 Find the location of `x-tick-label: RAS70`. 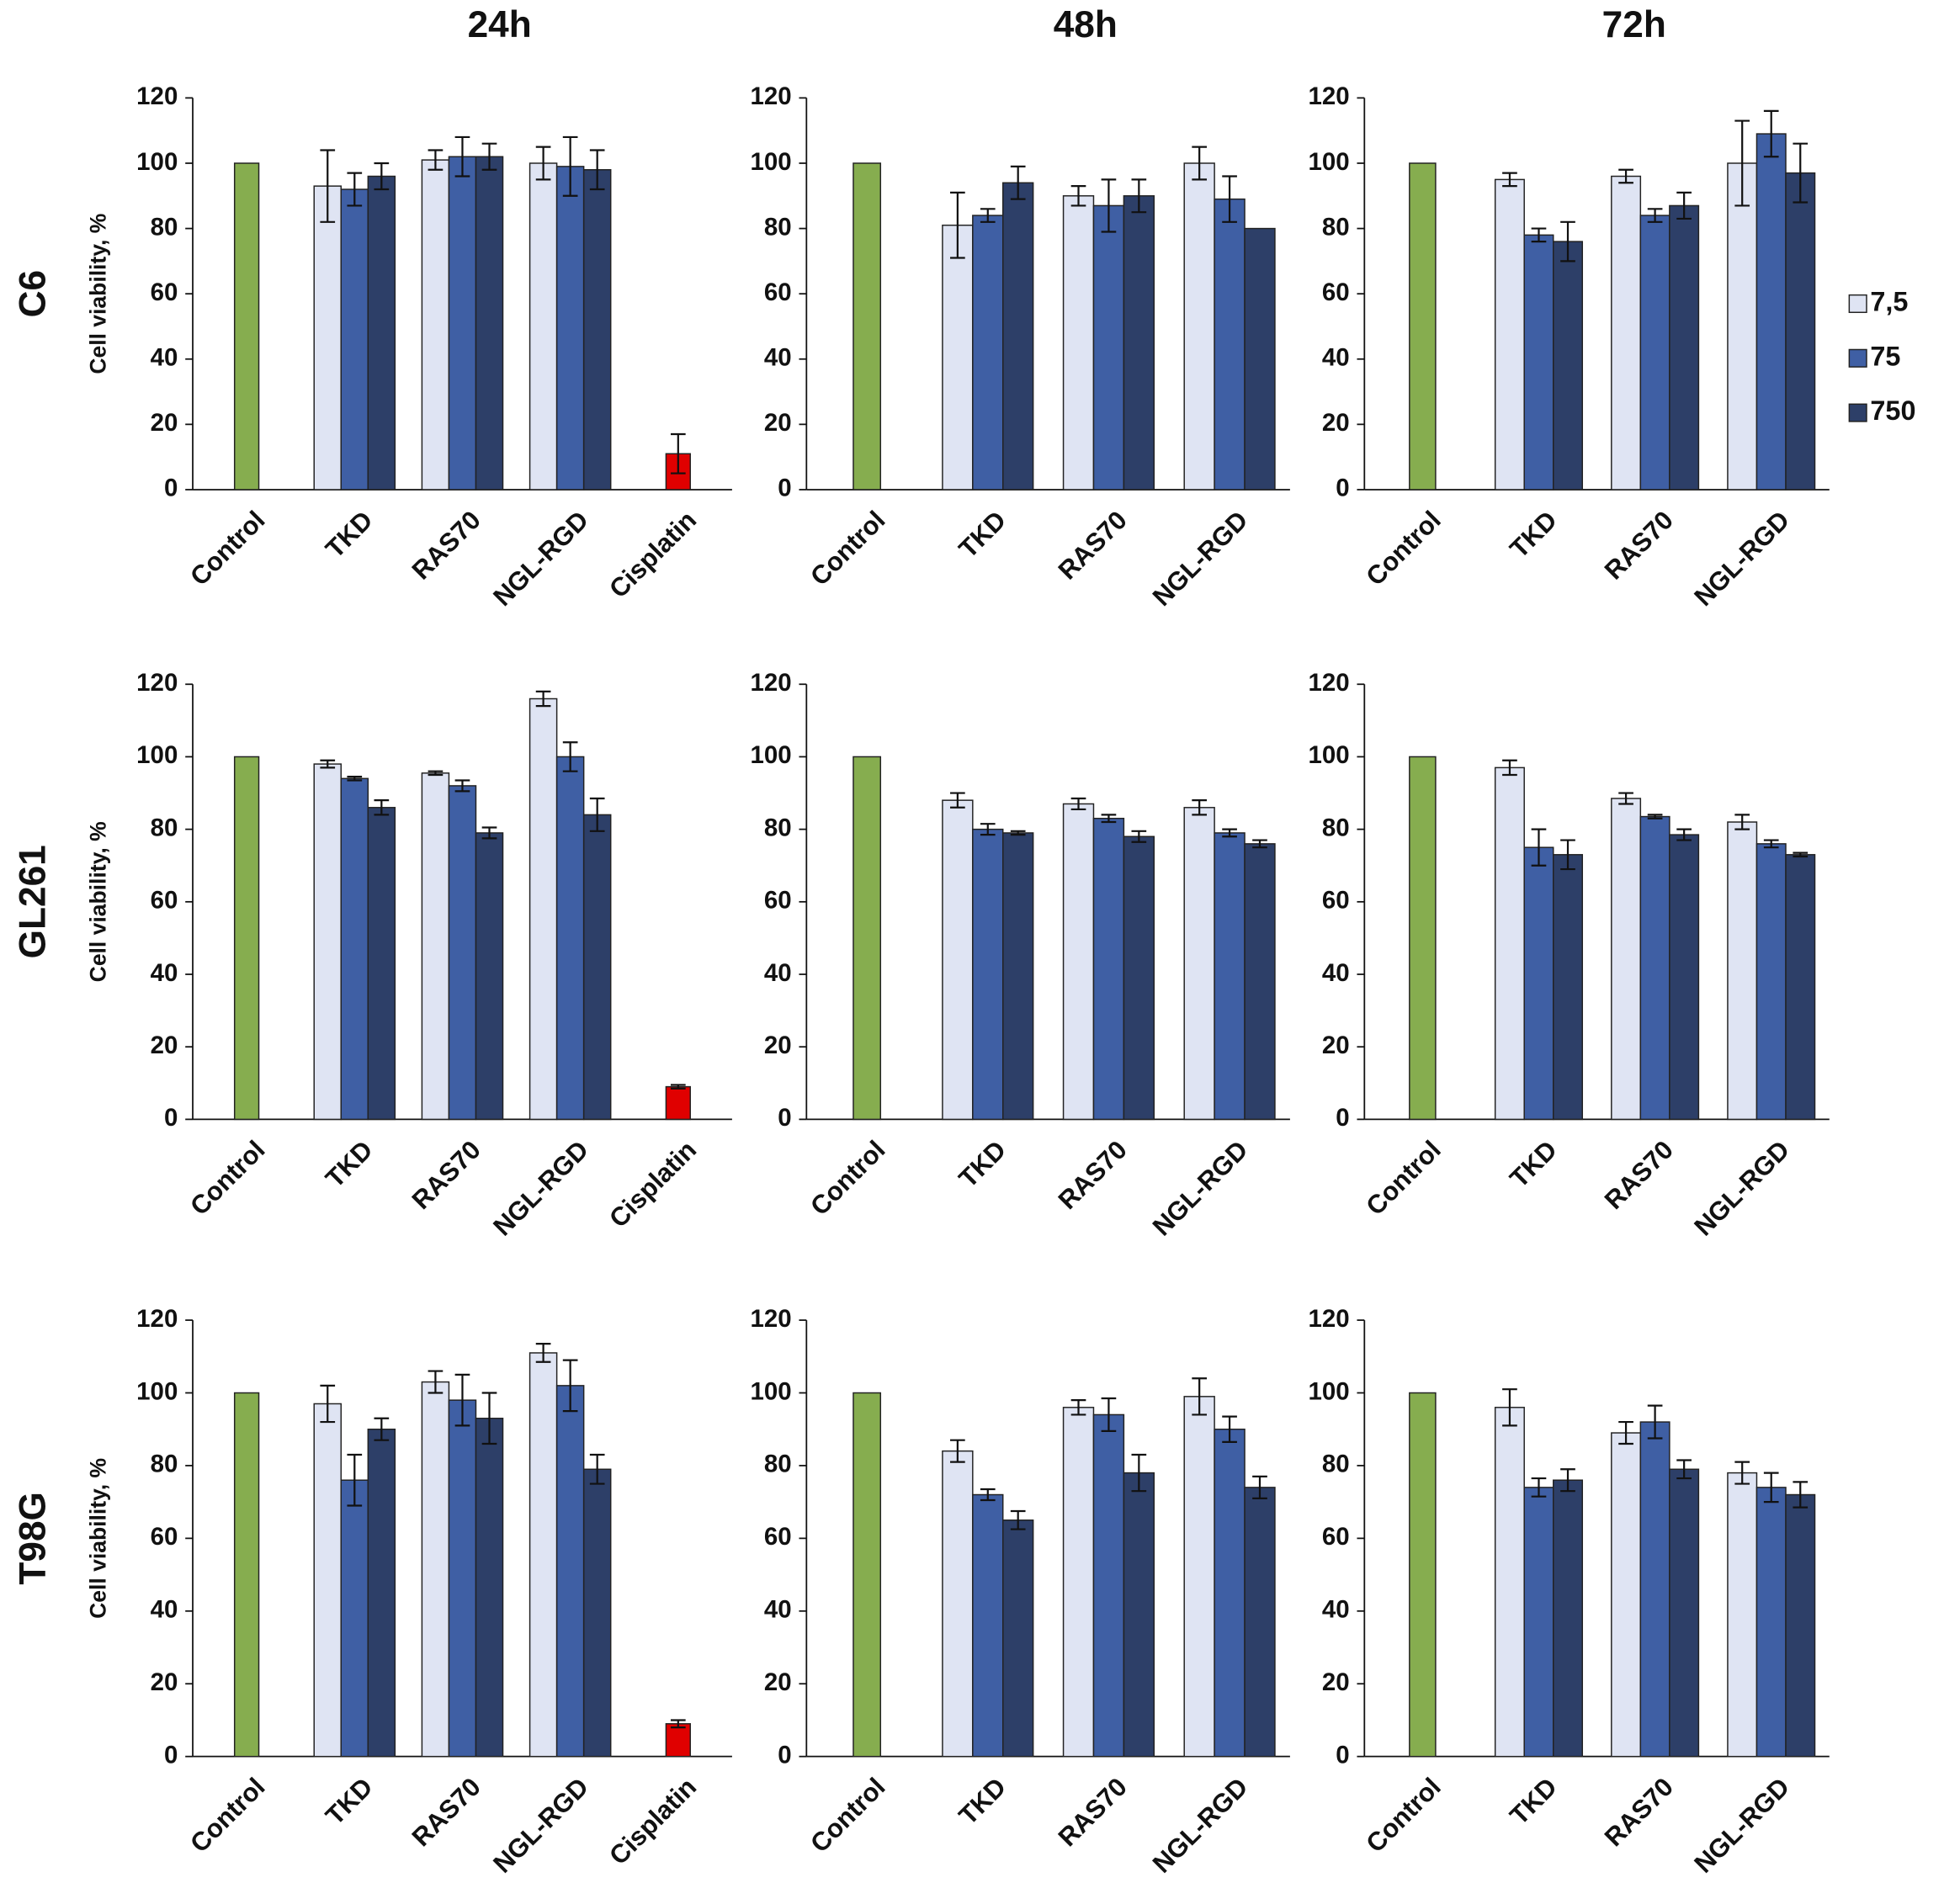

x-tick-label: RAS70 is located at coordinates (1639, 1175).